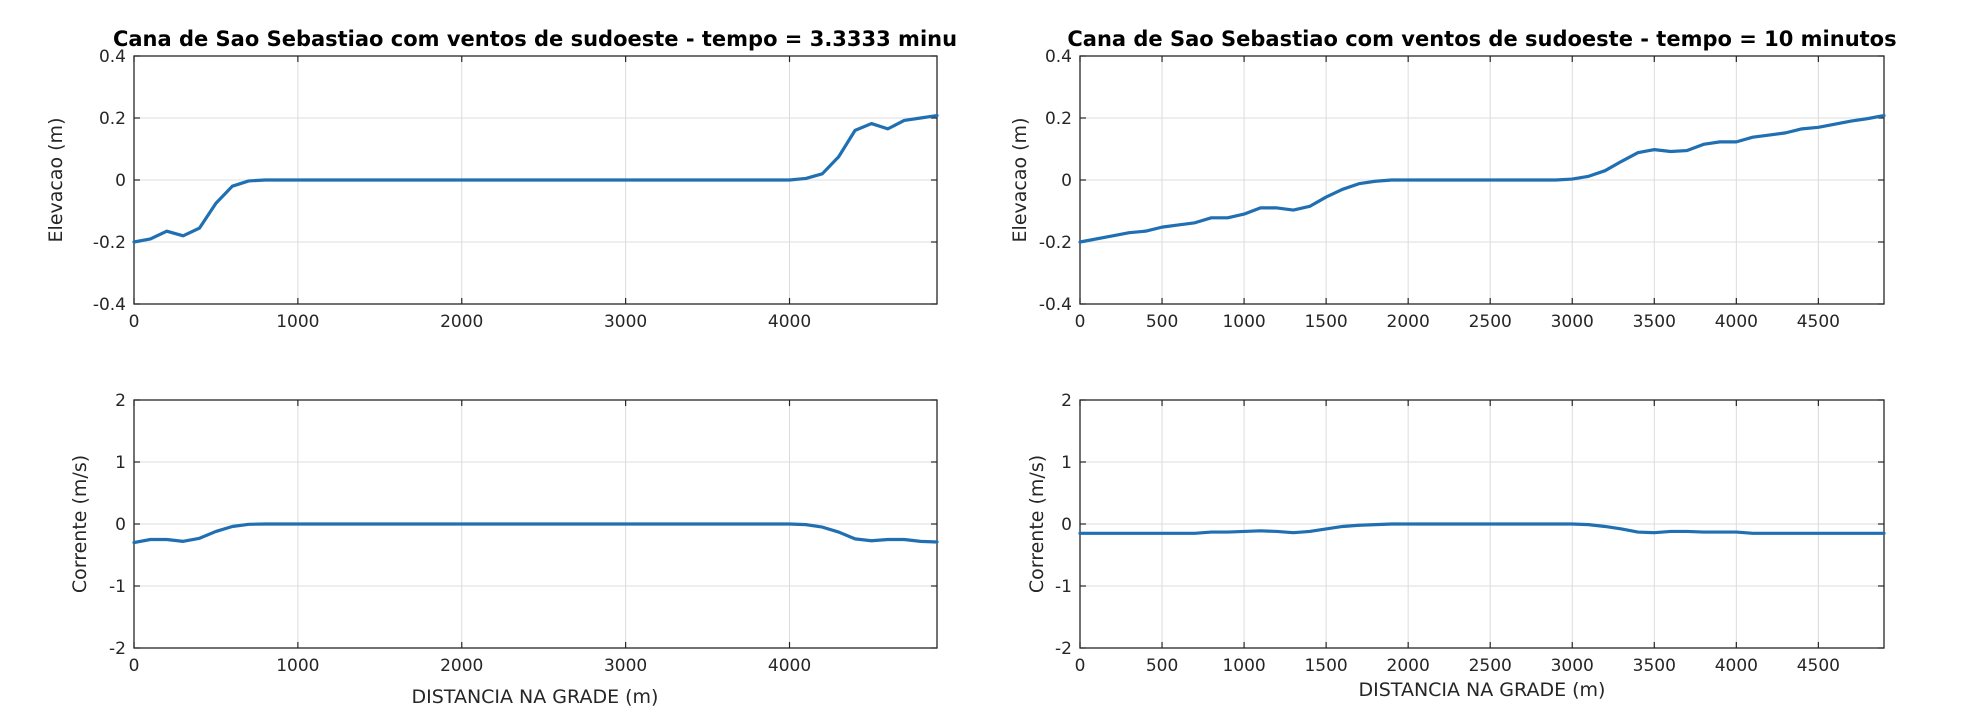  What do you see at coordinates (1020, 180) in the screenshot?
I see `y-axis-label-elevation-right: Elevacao (m)` at bounding box center [1020, 180].